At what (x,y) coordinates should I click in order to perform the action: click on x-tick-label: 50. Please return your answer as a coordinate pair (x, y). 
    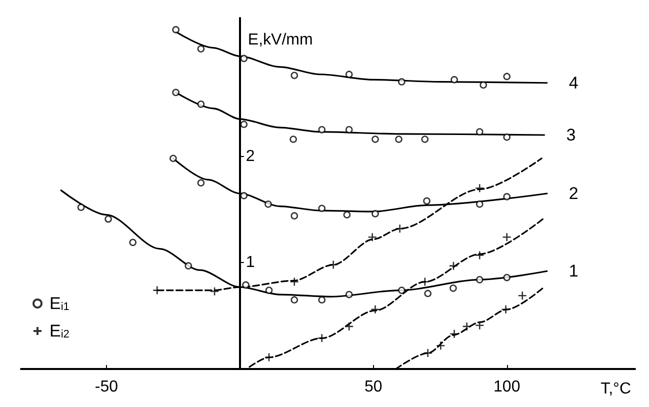
    Looking at the image, I should click on (373, 387).